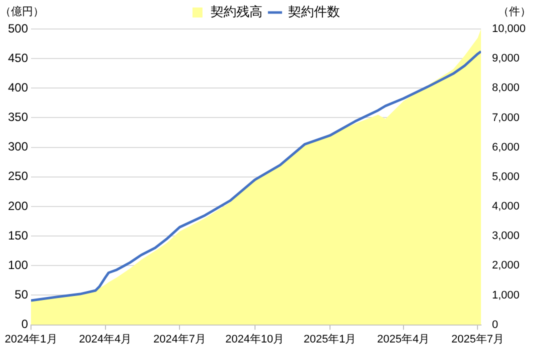 This screenshot has height=349, width=533. What do you see at coordinates (18, 117) in the screenshot?
I see `y-tick-label: 350` at bounding box center [18, 117].